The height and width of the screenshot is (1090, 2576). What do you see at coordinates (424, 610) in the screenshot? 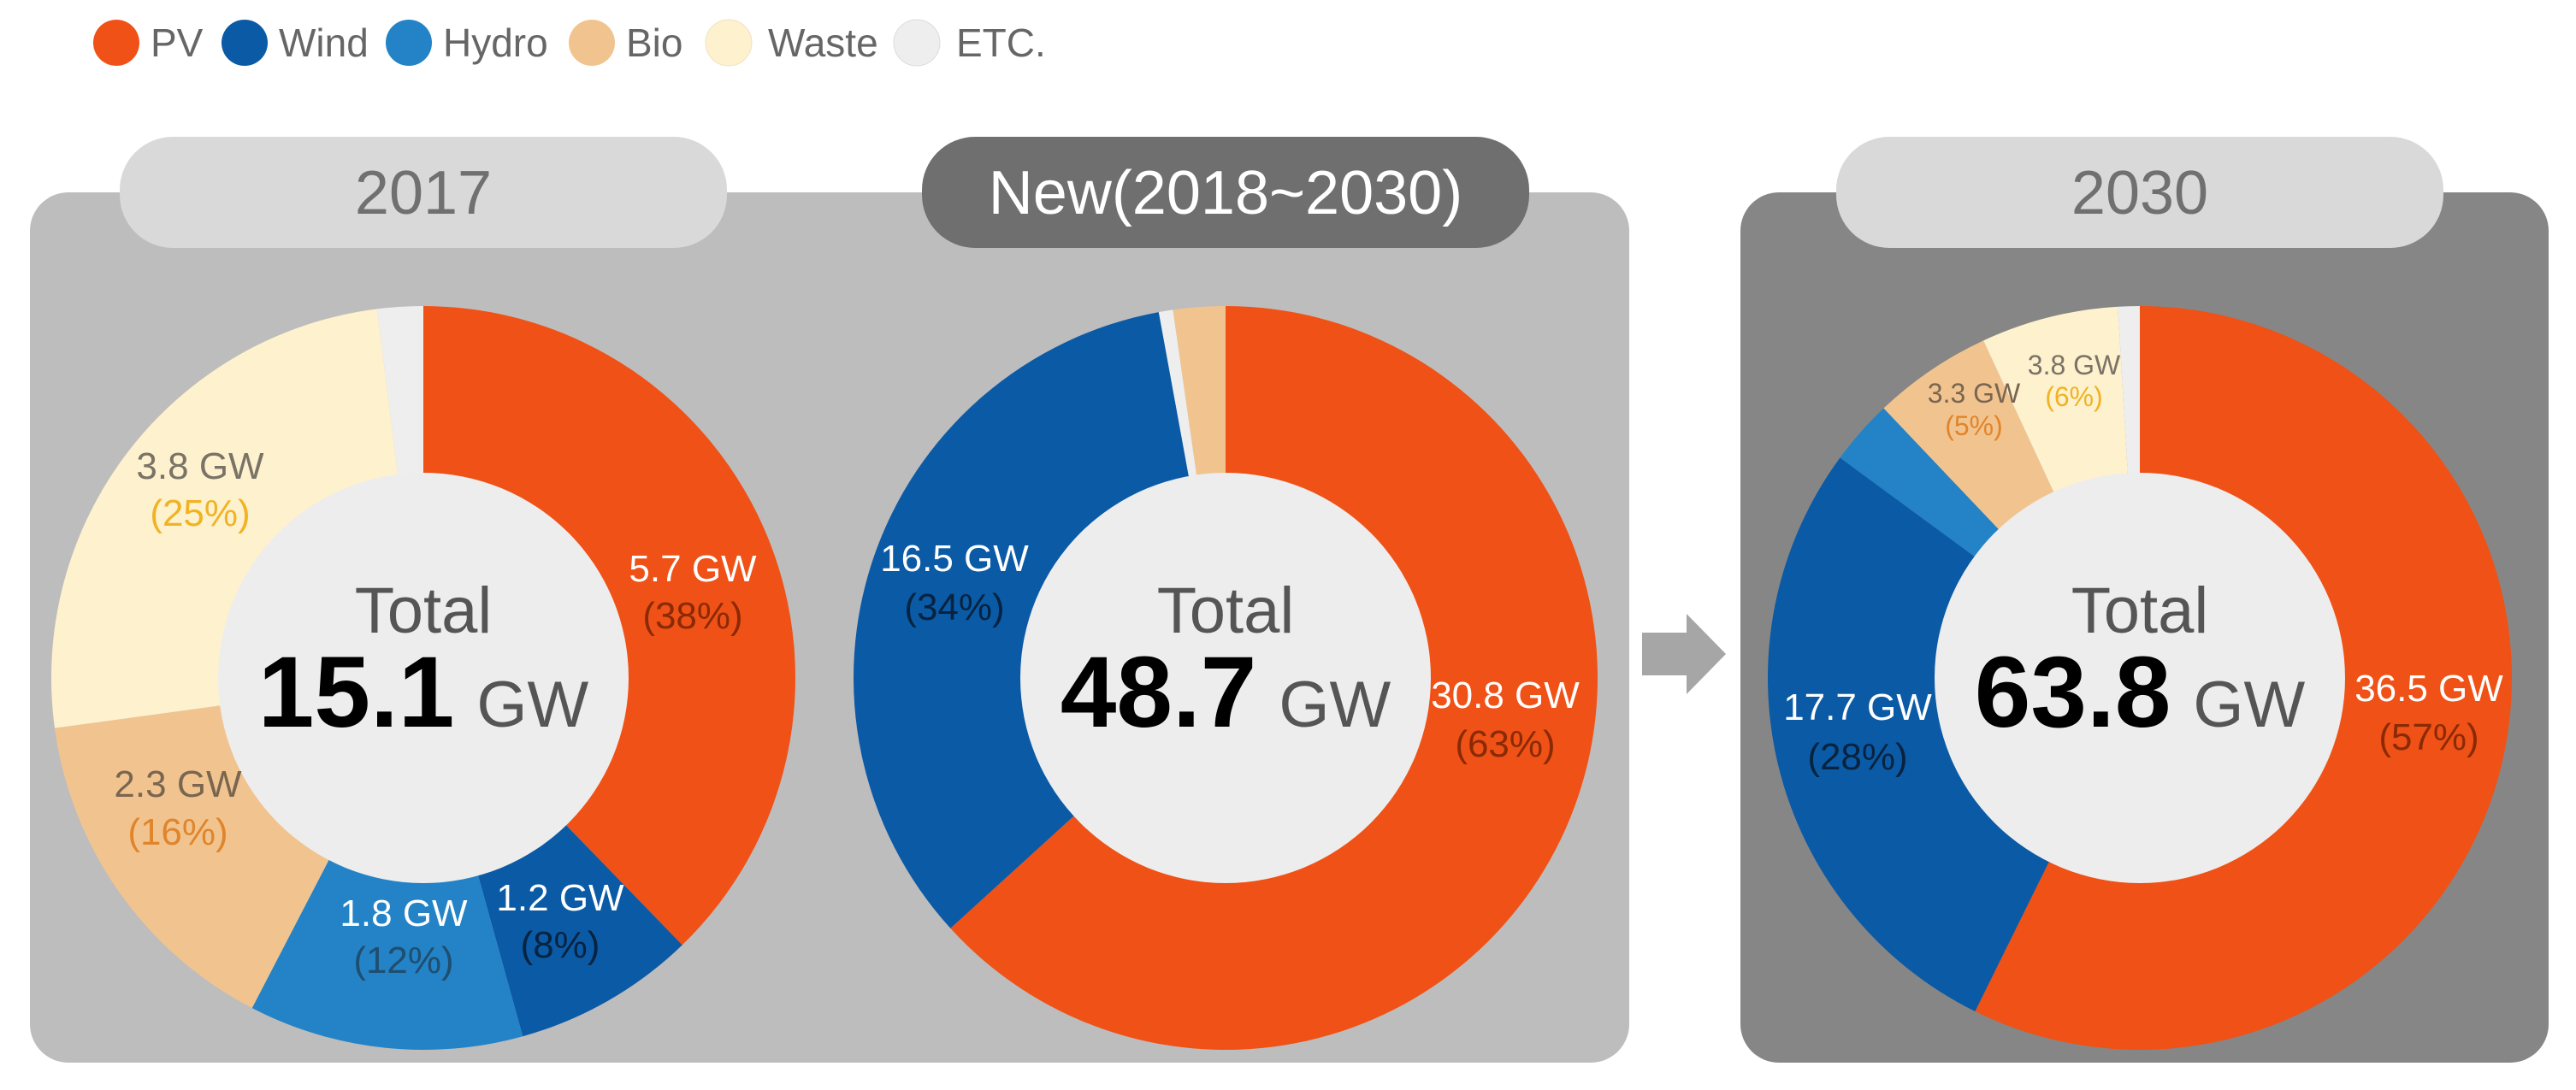
I see `total-label-2017: Total` at bounding box center [424, 610].